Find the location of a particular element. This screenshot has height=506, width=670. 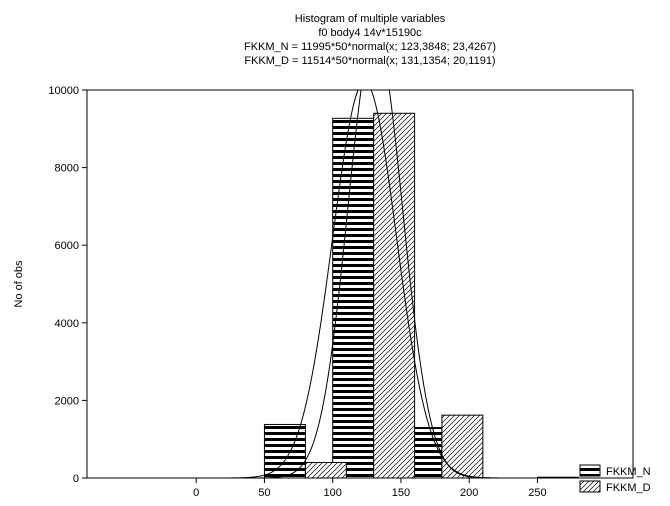

y-tick-label: 0 is located at coordinates (76, 479).